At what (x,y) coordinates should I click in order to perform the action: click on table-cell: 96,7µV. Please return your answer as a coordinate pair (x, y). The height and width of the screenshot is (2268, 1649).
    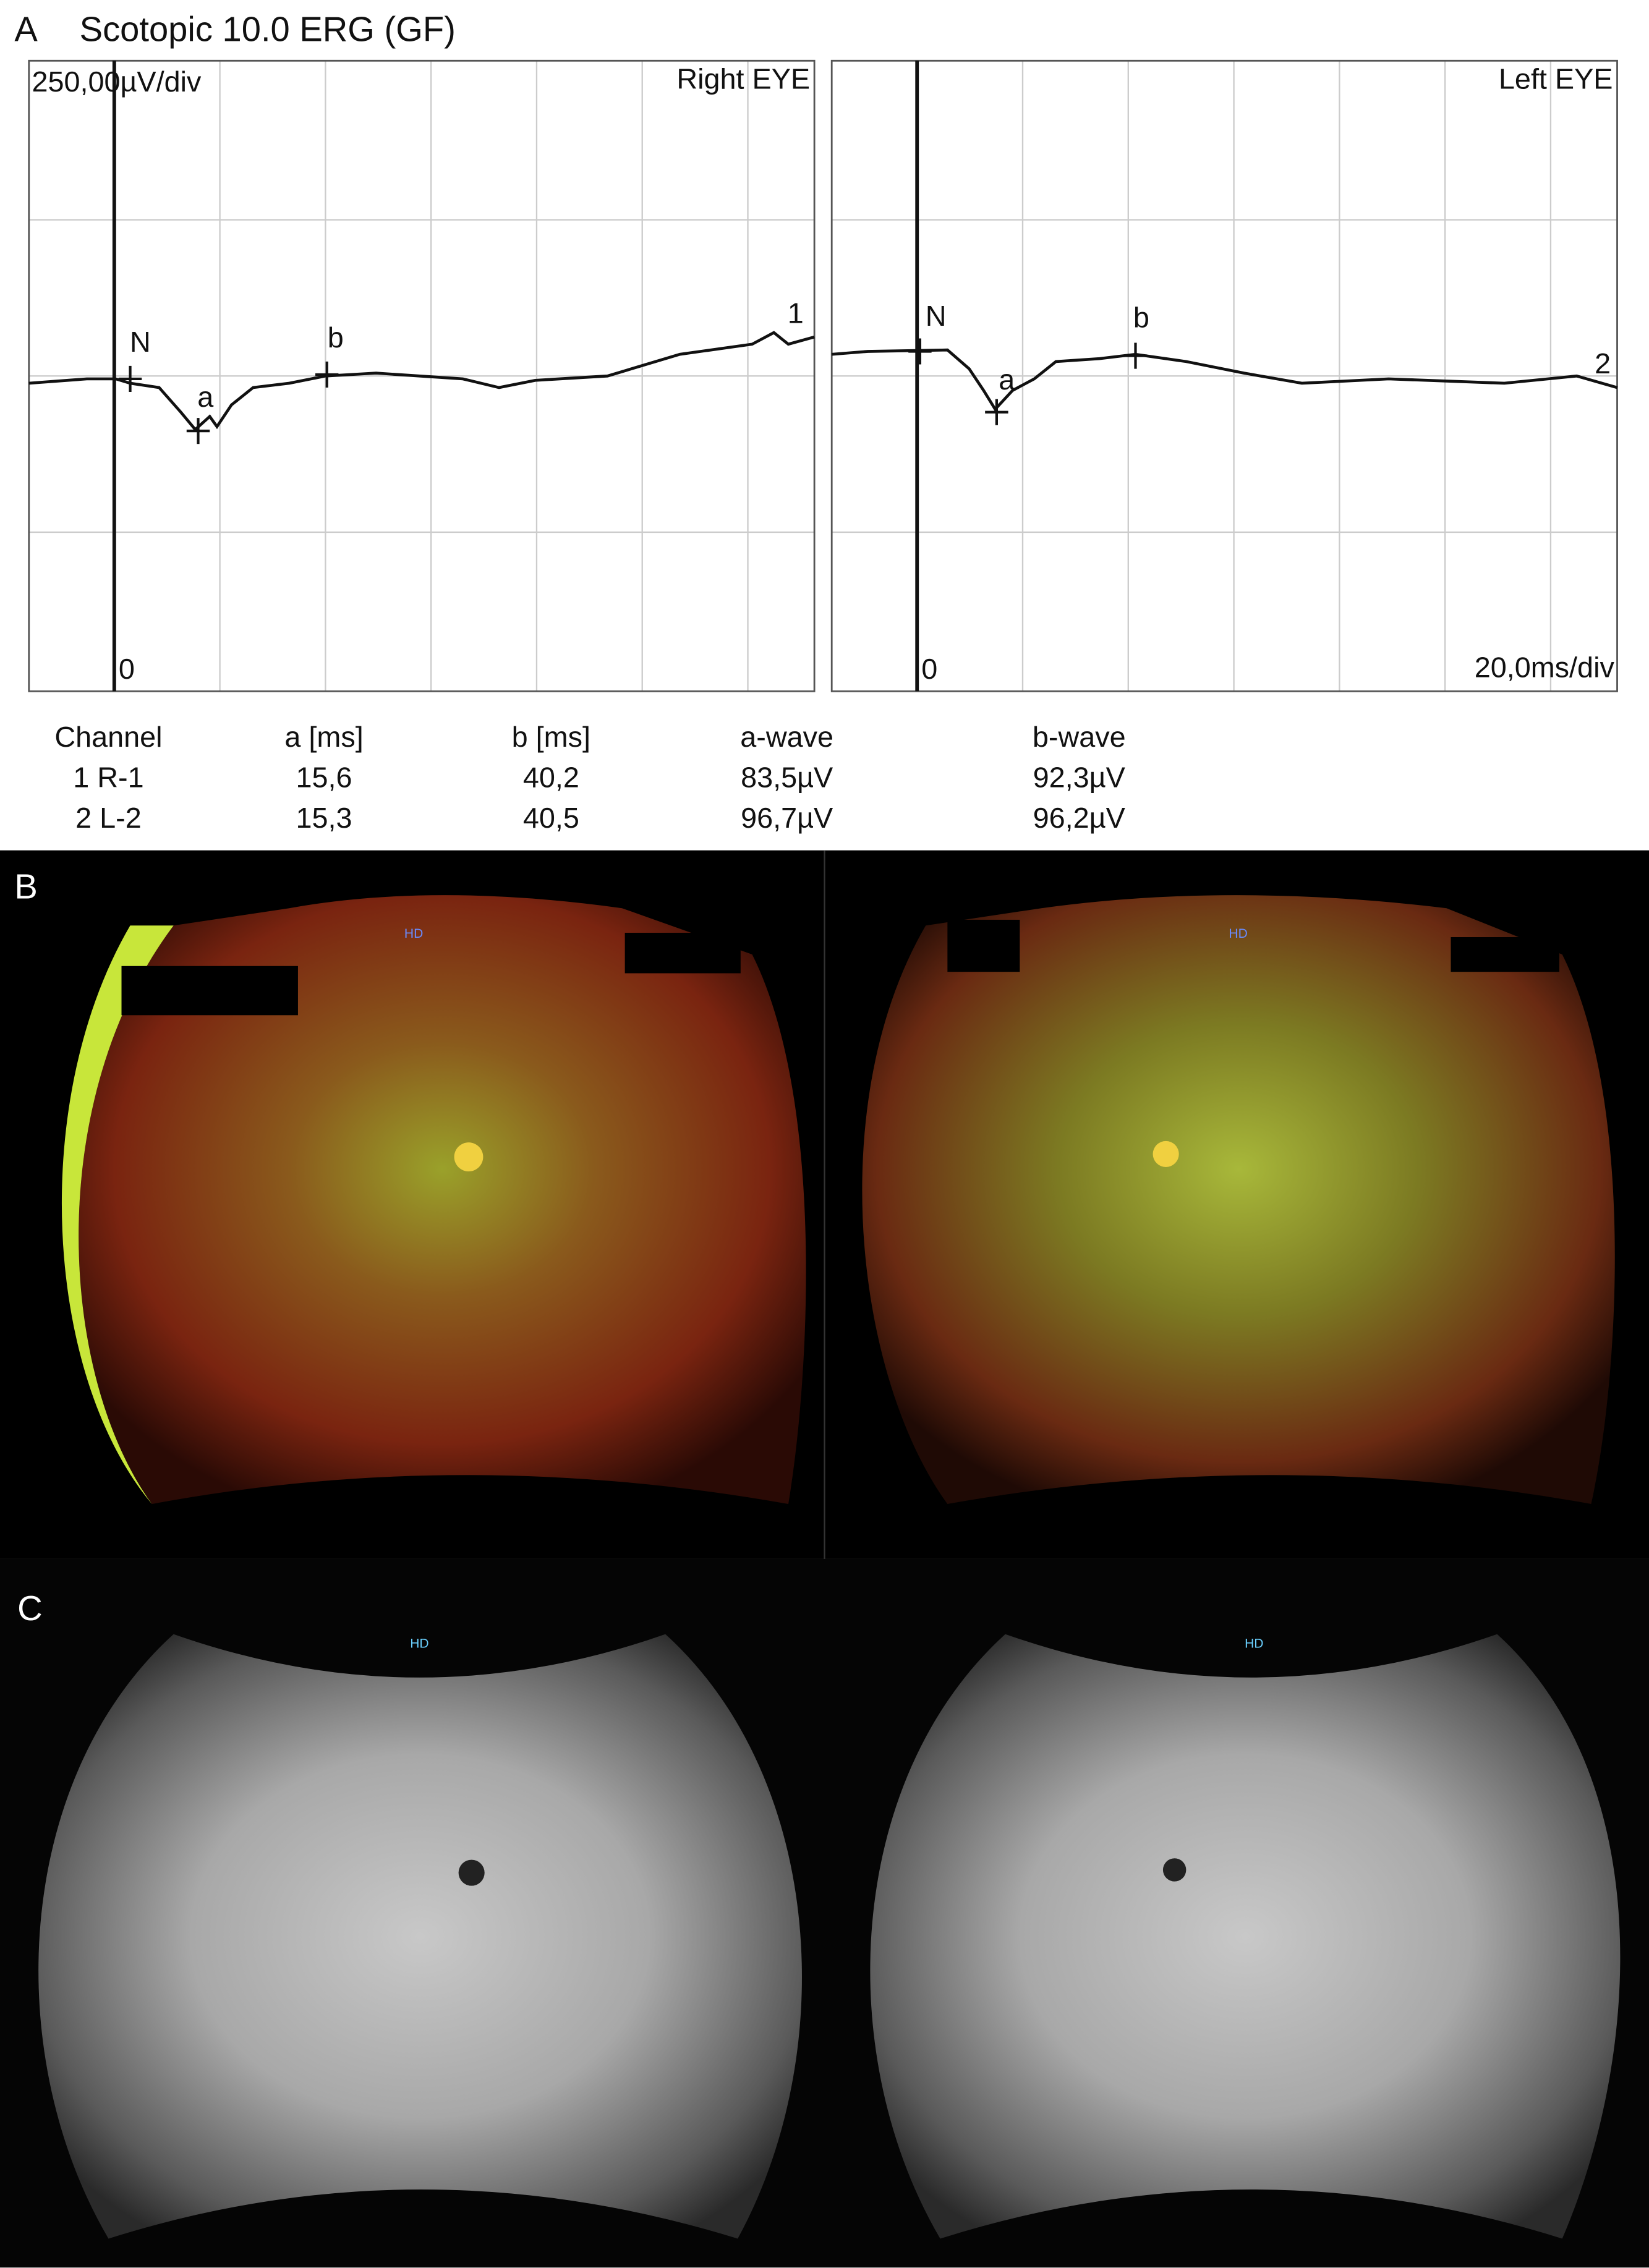
    Looking at the image, I should click on (787, 818).